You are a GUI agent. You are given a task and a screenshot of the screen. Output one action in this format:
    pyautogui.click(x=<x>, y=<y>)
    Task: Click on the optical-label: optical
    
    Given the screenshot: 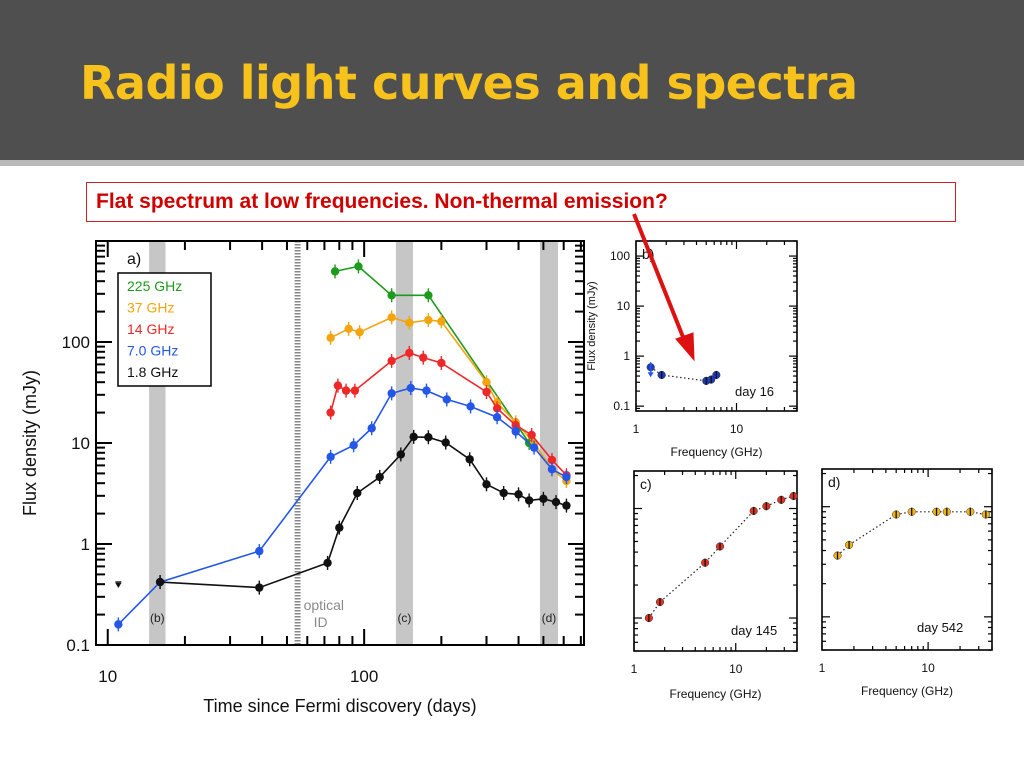 What is the action you would take?
    pyautogui.click(x=324, y=605)
    